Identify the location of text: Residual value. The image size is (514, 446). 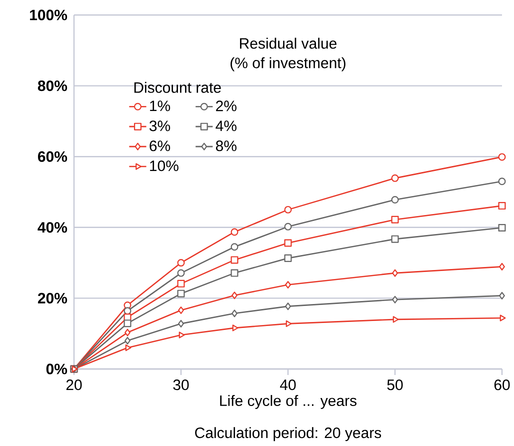
(288, 43).